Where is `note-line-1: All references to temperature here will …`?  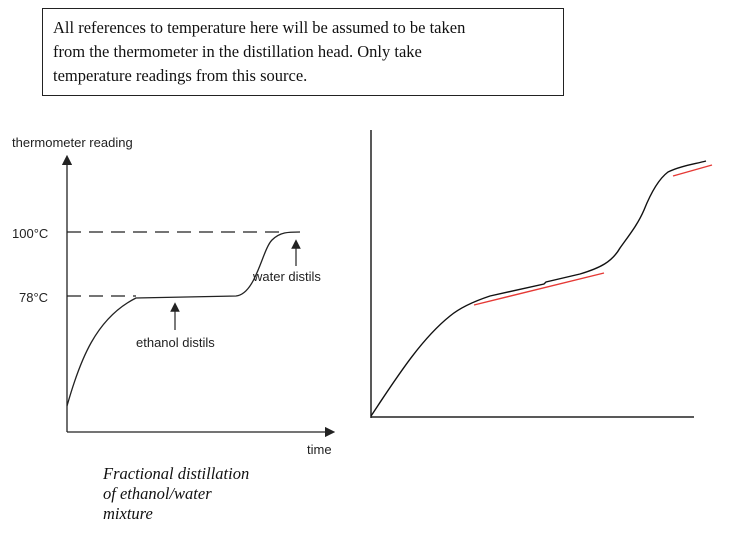 note-line-1: All references to temperature here will … is located at coordinates (259, 27).